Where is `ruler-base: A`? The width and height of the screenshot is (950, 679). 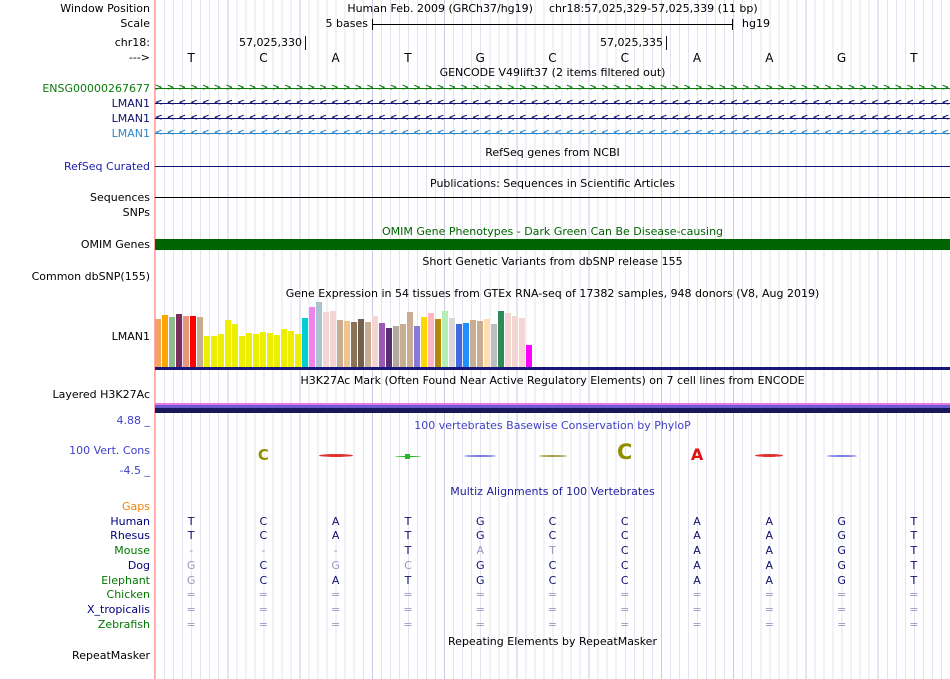
ruler-base: A is located at coordinates (335, 58).